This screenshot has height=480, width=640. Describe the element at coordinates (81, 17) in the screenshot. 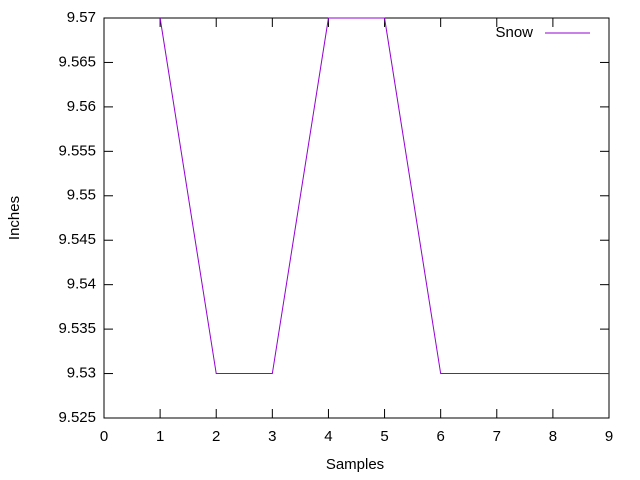

I see `y-tick-label: 9.57` at that location.